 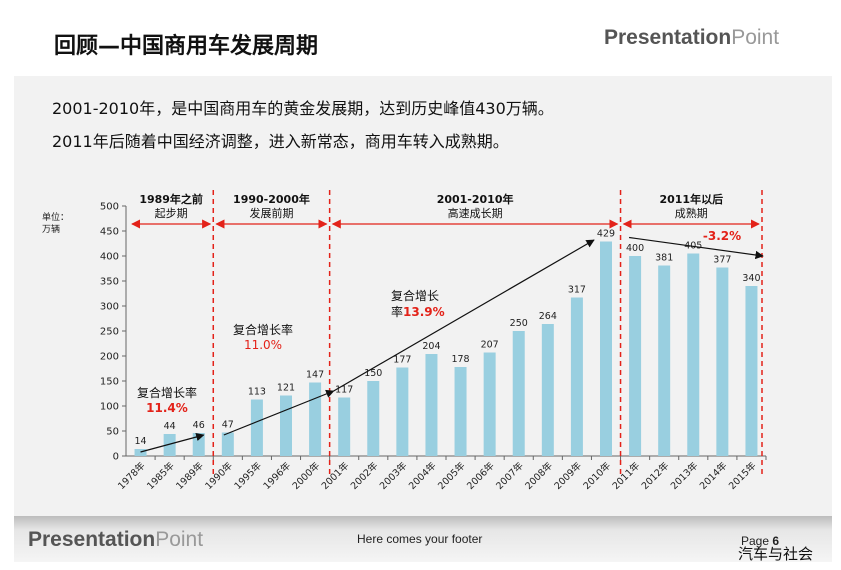 What do you see at coordinates (755, 37) in the screenshot?
I see `brand-light: Point` at bounding box center [755, 37].